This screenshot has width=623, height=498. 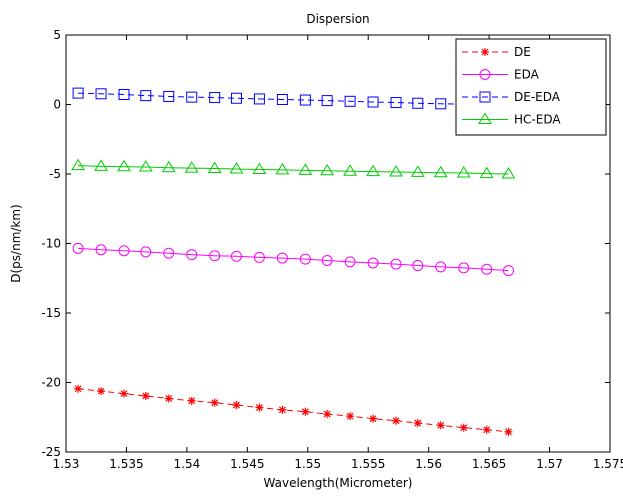 What do you see at coordinates (531, 87) in the screenshot?
I see `legend: DE EDA DE-EDA HC-EDA` at bounding box center [531, 87].